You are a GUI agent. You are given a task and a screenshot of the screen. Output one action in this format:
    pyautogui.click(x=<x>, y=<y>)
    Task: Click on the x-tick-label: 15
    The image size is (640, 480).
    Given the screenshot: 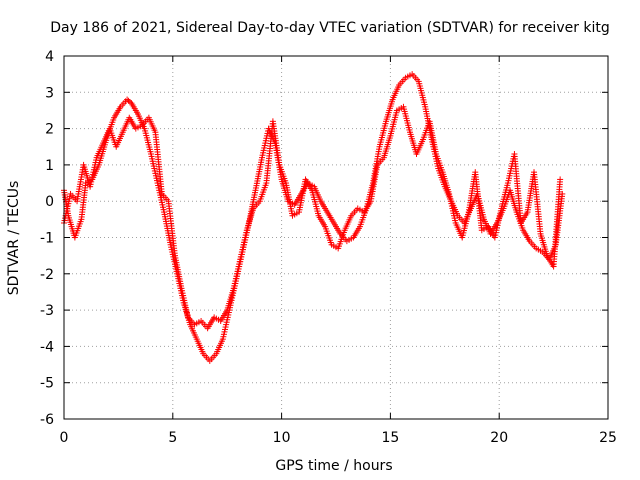 What is the action you would take?
    pyautogui.click(x=390, y=438)
    